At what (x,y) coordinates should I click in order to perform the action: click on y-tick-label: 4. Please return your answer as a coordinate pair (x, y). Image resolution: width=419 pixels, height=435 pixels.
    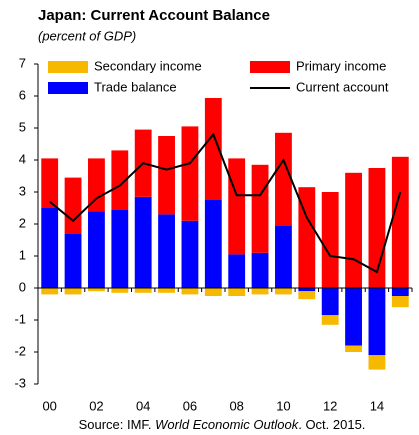
    Looking at the image, I should click on (22, 158).